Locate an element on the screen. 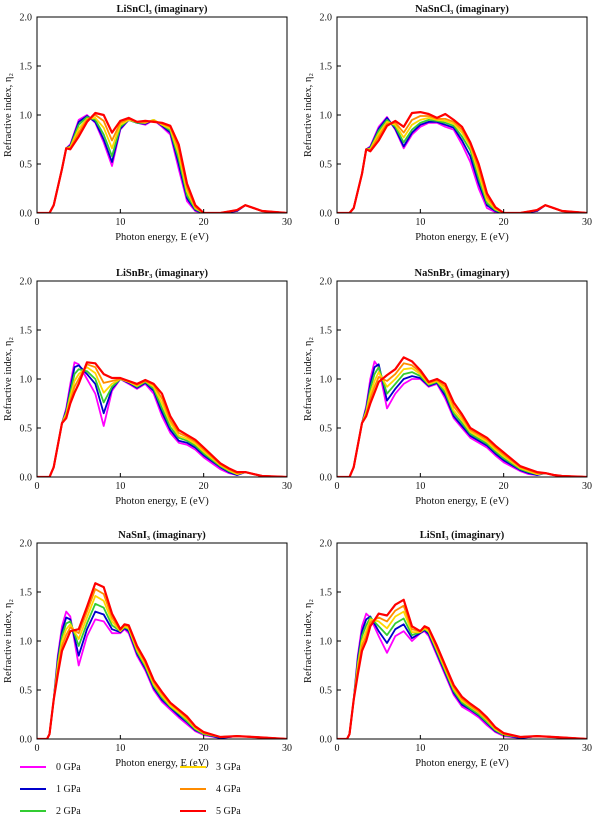 The height and width of the screenshot is (827, 600). chart-title: NaSnI₃ (imaginary) is located at coordinates (162, 535).